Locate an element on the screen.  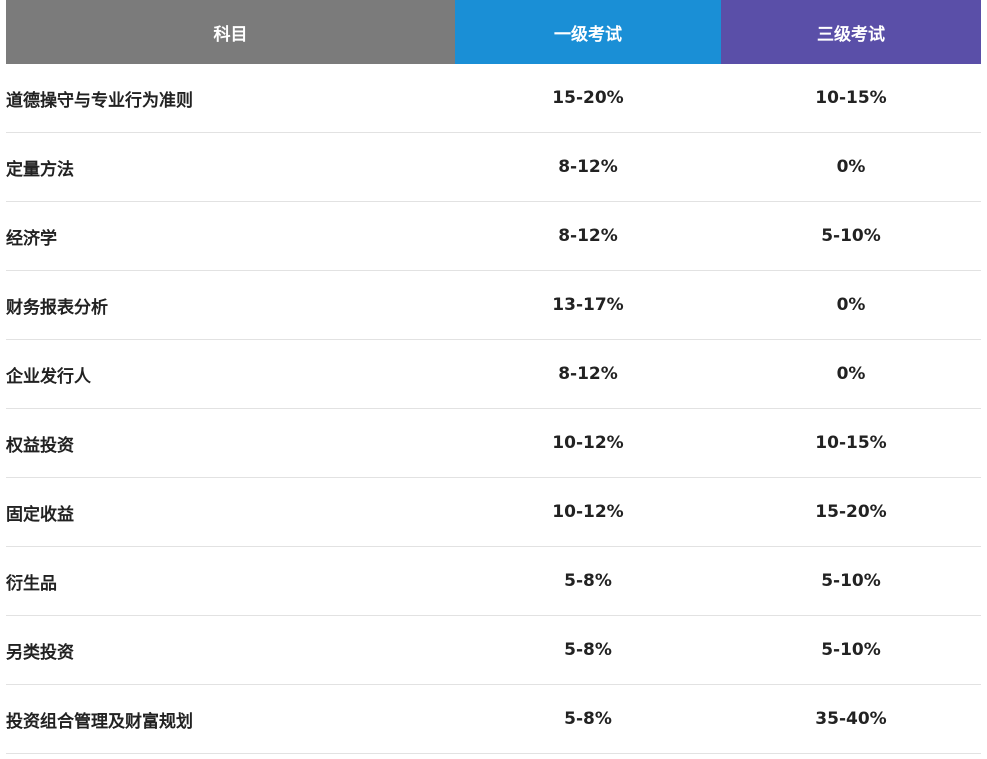
table-row: 经济学 8-12% 5-10% is located at coordinates (493, 236).